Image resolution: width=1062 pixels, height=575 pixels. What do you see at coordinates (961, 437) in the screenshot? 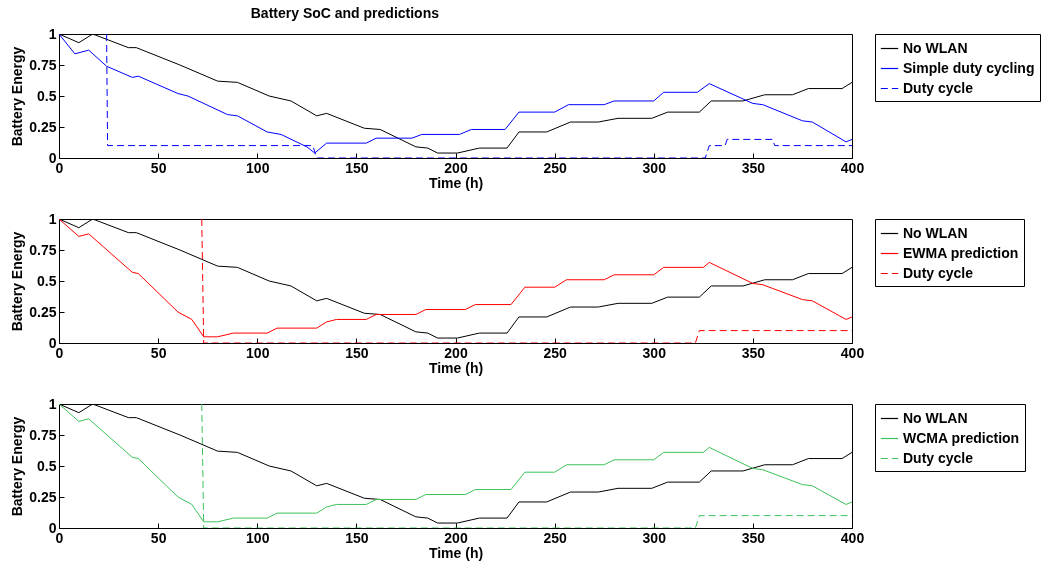
I see `legend-label: WCMA prediction` at bounding box center [961, 437].